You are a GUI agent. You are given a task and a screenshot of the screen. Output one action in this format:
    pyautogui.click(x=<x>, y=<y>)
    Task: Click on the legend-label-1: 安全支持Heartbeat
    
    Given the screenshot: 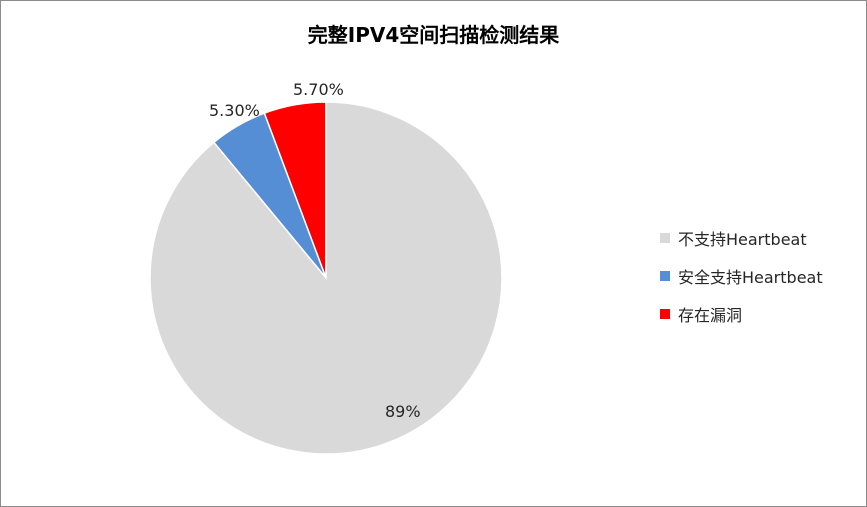 What is the action you would take?
    pyautogui.click(x=750, y=277)
    